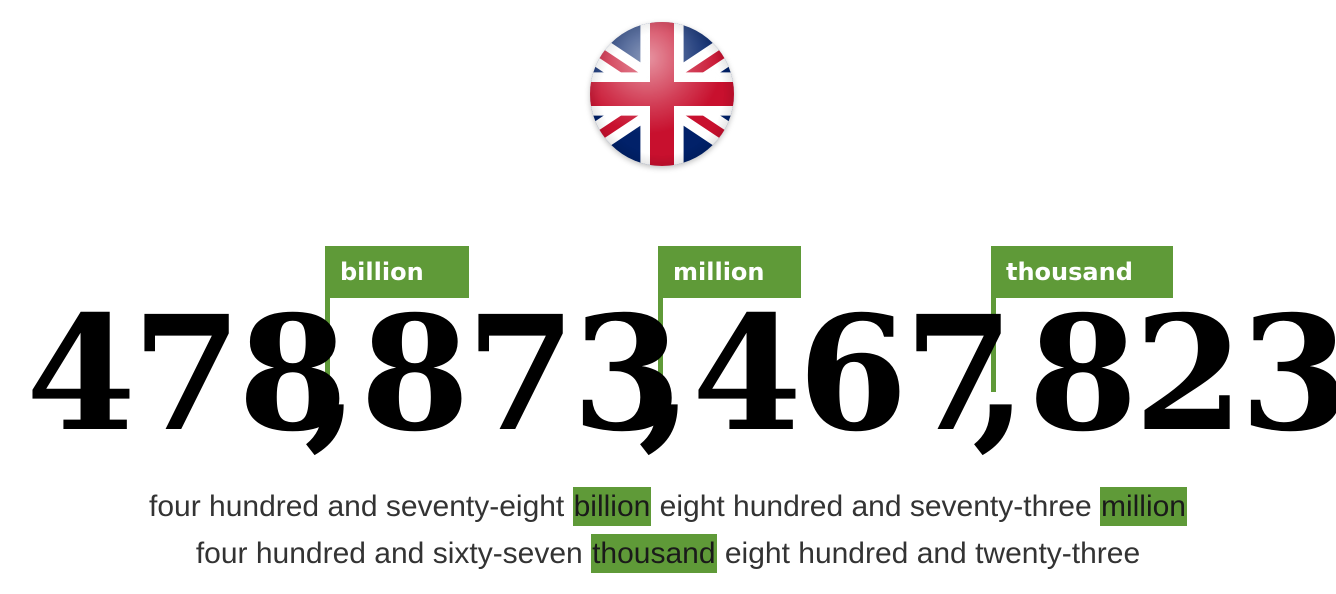 The height and width of the screenshot is (594, 1336). Describe the element at coordinates (397, 272) in the screenshot. I see `billion-label: billion` at that location.